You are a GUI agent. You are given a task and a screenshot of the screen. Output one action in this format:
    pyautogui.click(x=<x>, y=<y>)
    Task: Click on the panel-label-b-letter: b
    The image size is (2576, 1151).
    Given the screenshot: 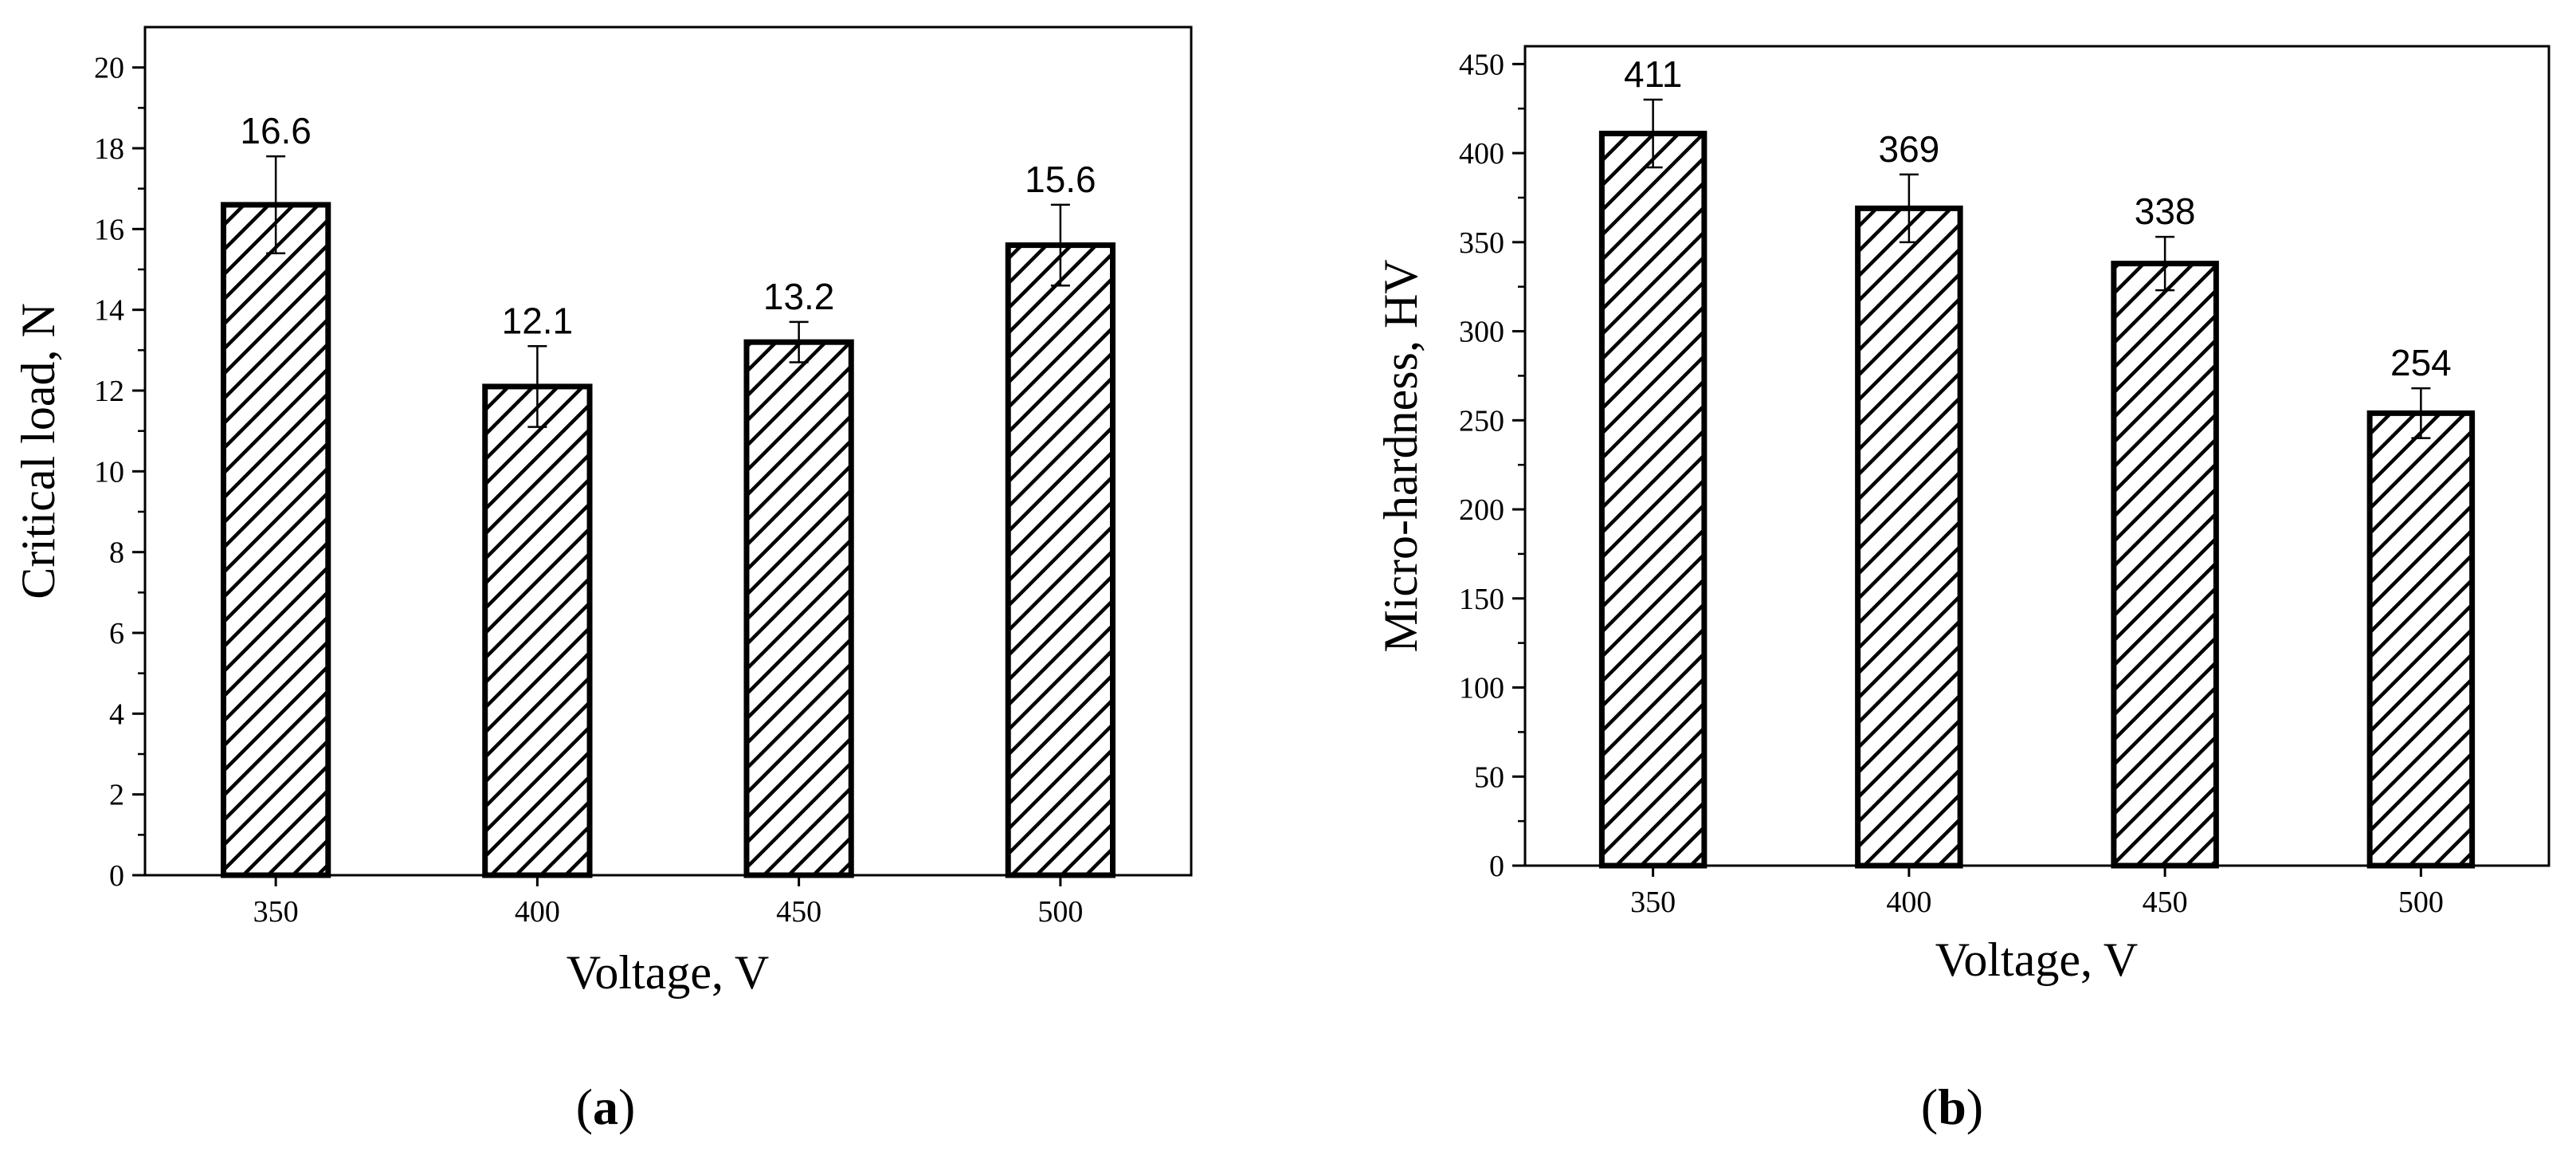 What is the action you would take?
    pyautogui.click(x=1952, y=1106)
    